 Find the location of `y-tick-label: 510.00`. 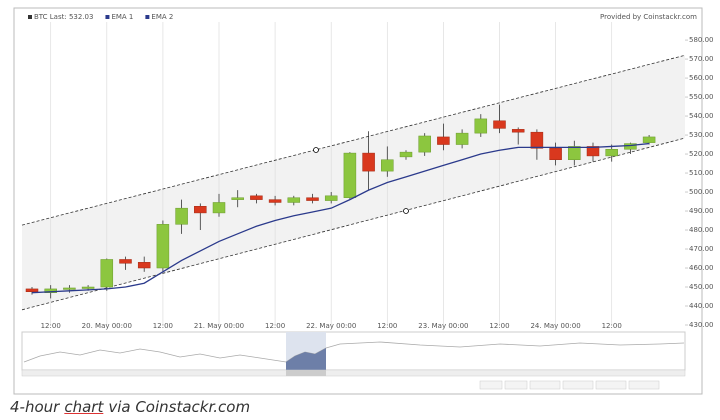

y-tick-label: 510.00 is located at coordinates (701, 173).